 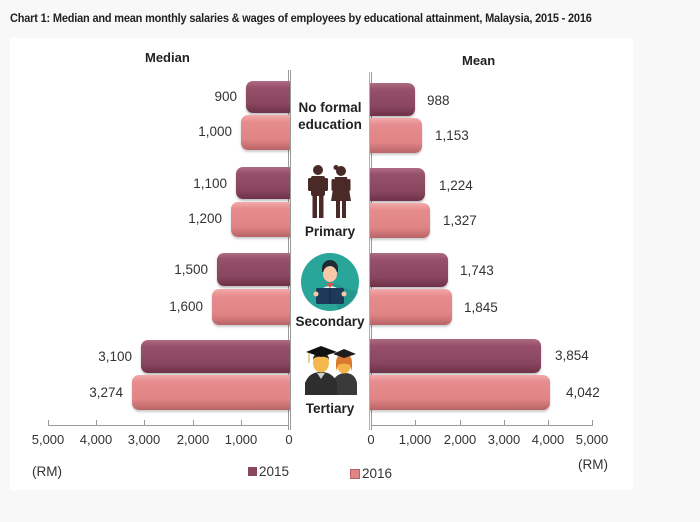 I want to click on median-tick-label: 4,000, so click(x=96, y=439).